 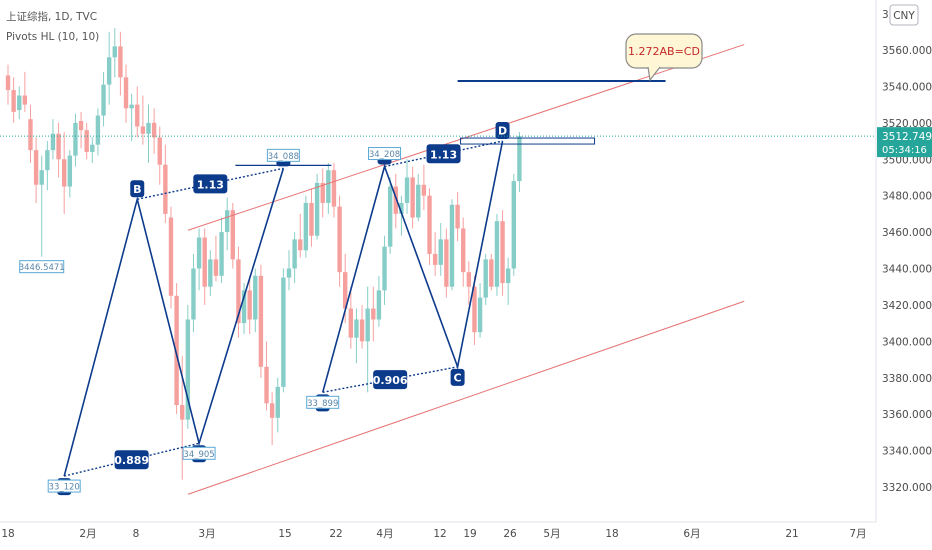 I want to click on pivot-price-tag: 34_208, so click(x=385, y=154).